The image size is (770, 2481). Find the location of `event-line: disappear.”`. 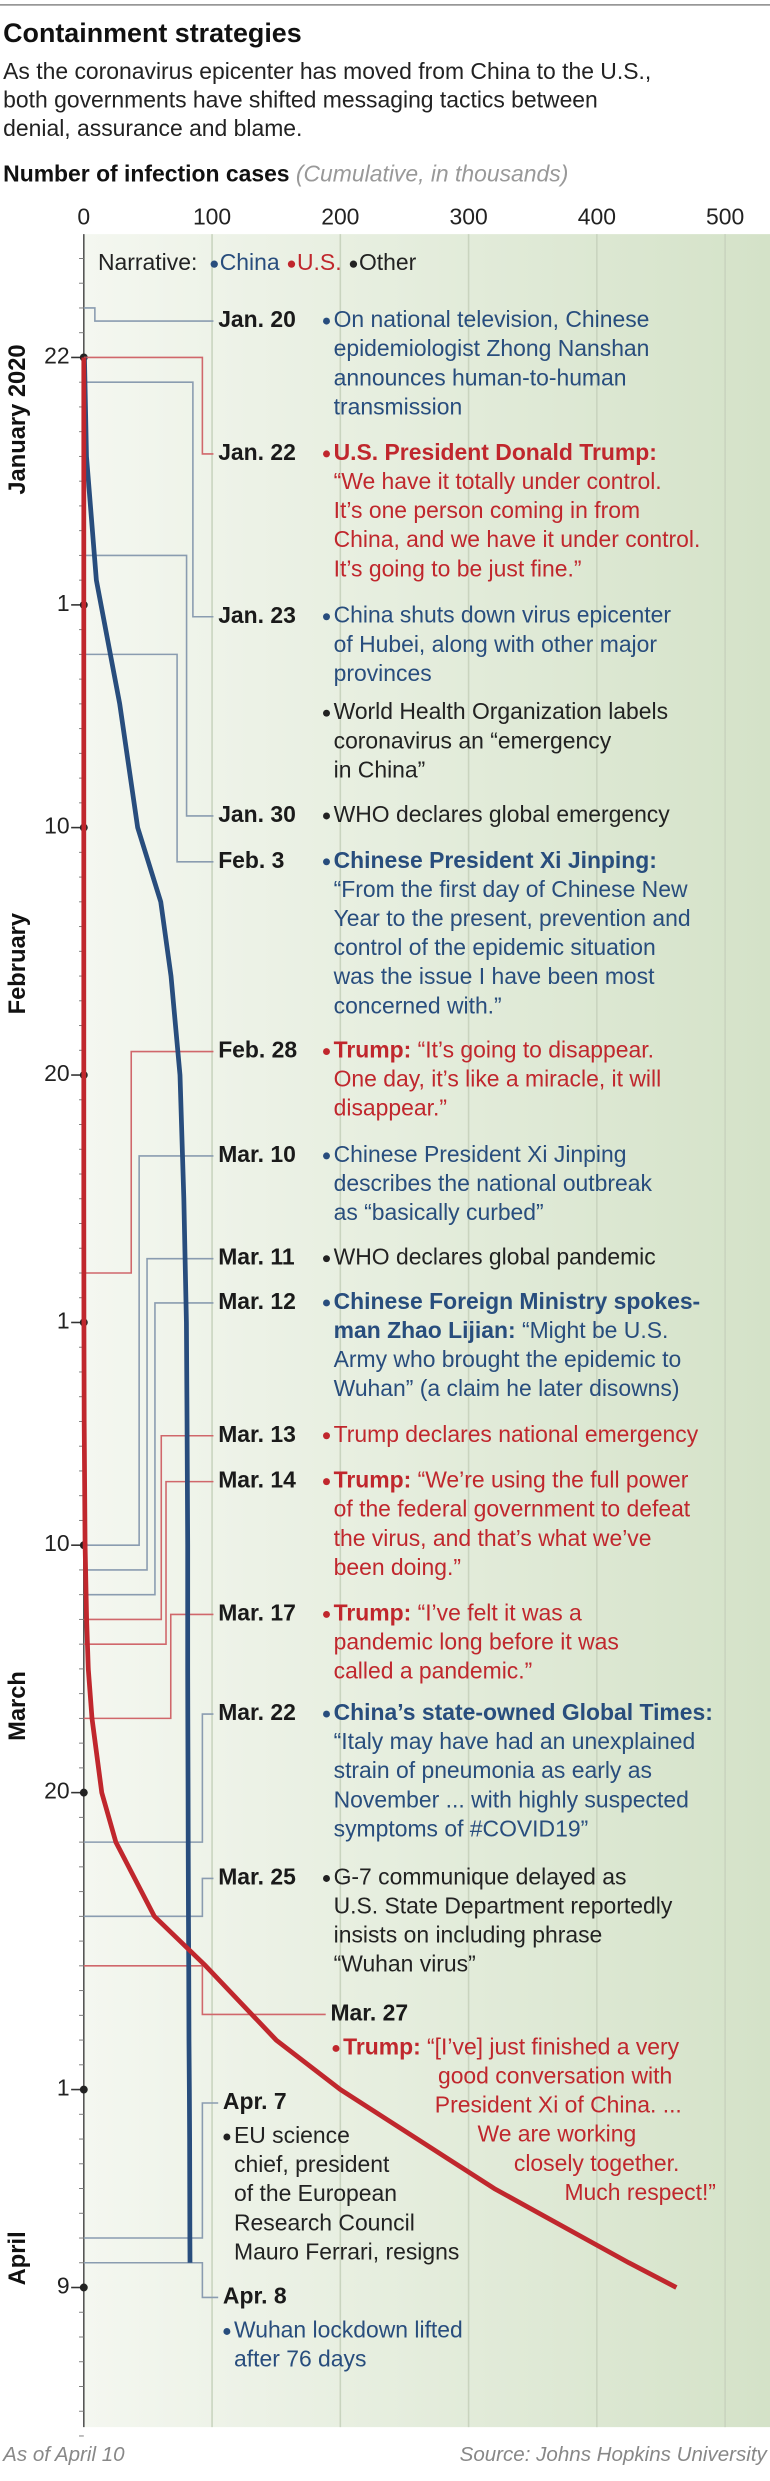

event-line: disappear.” is located at coordinates (390, 1108).